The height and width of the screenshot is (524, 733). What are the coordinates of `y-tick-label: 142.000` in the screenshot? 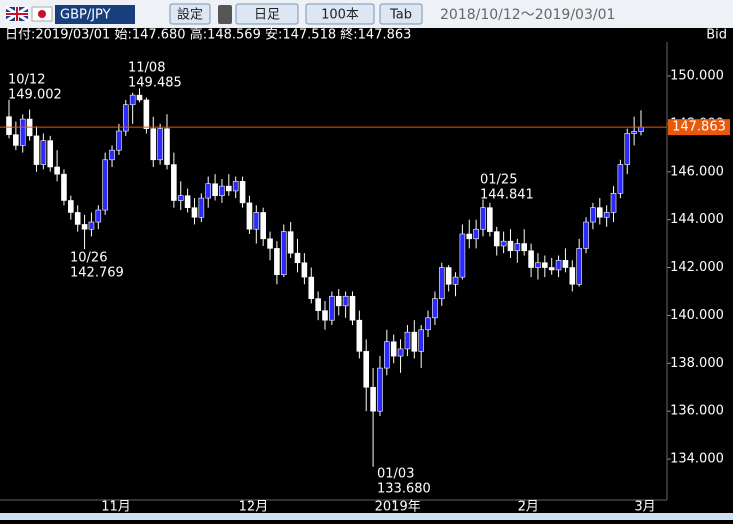 It's located at (697, 267).